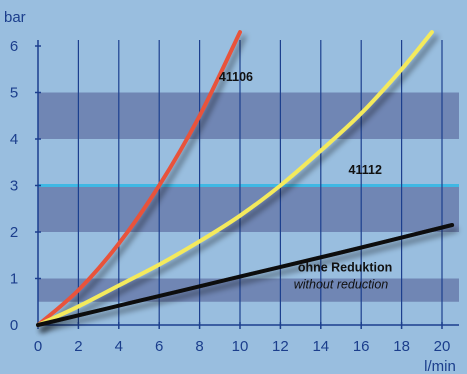 Image resolution: width=467 pixels, height=374 pixels. Describe the element at coordinates (236, 77) in the screenshot. I see `series-label: 41106` at that location.